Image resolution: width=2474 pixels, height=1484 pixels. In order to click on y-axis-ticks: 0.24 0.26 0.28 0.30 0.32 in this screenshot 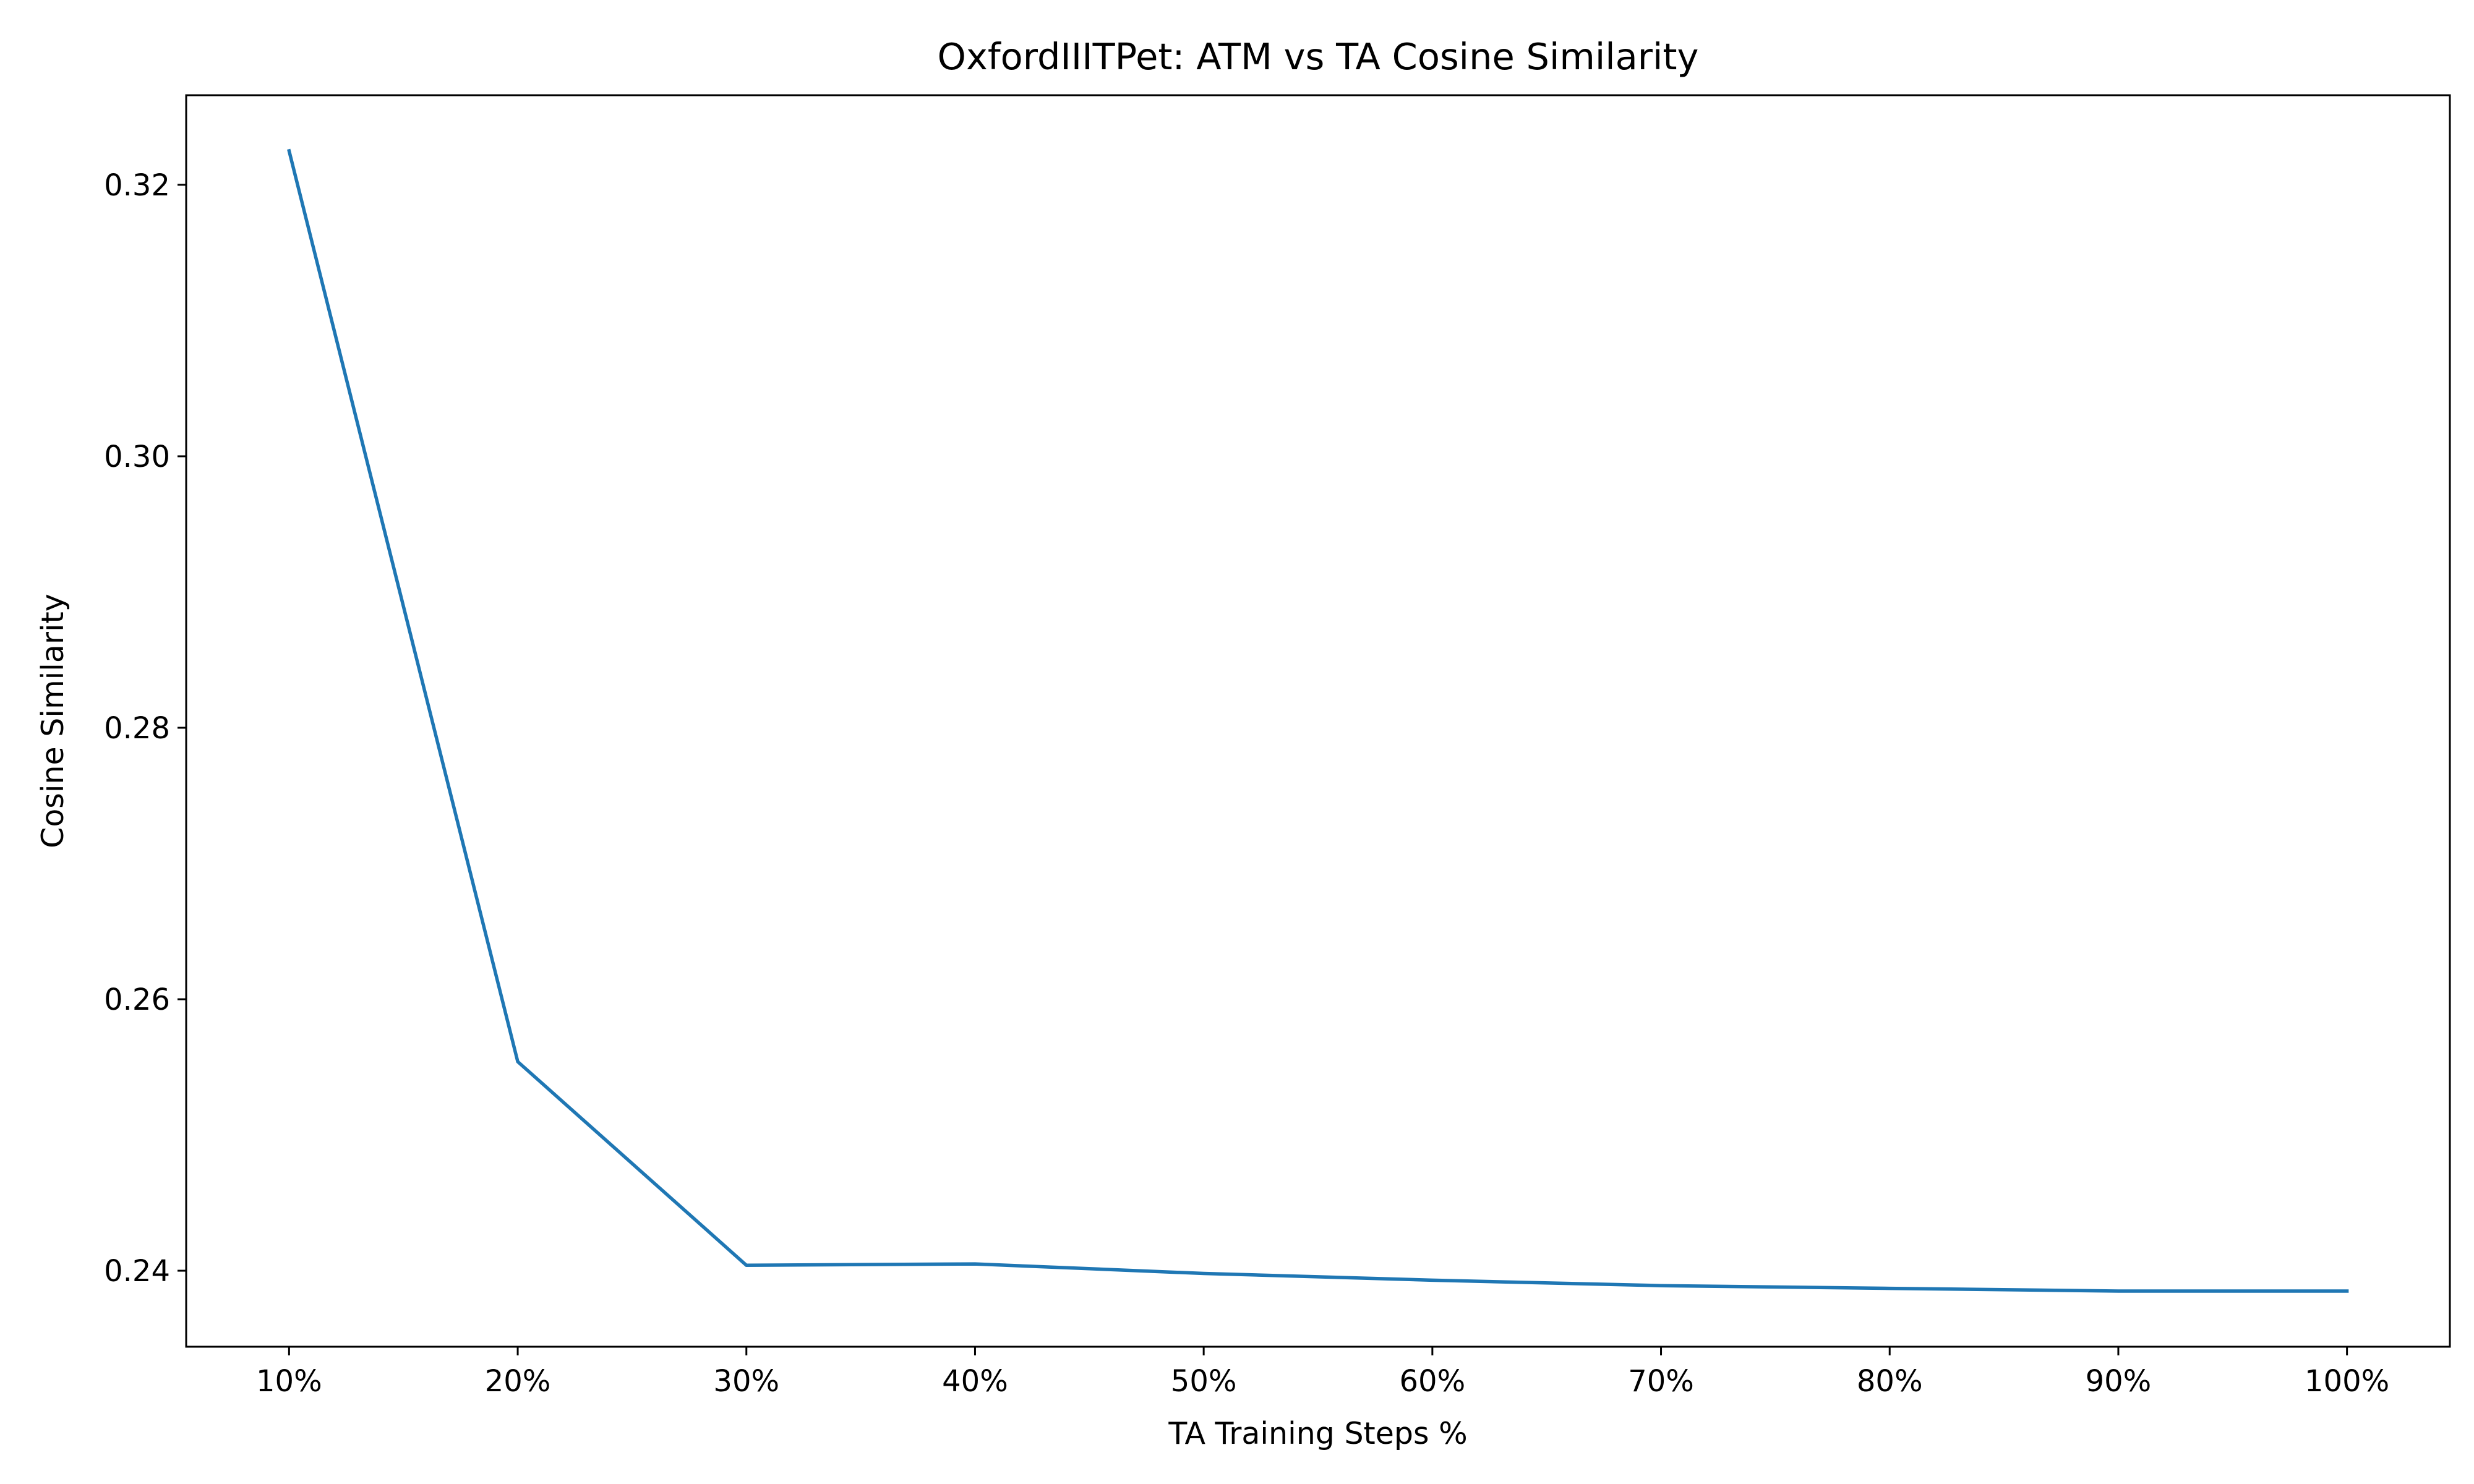, I will do `click(145, 728)`.